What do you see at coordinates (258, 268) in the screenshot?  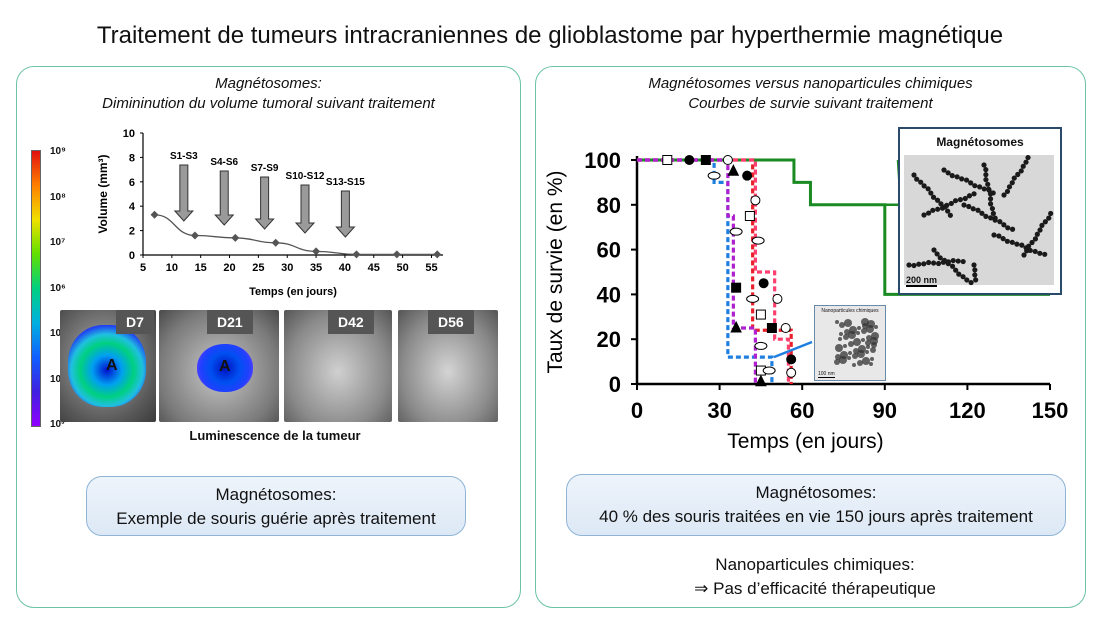 I see `x-tick-label: 25` at bounding box center [258, 268].